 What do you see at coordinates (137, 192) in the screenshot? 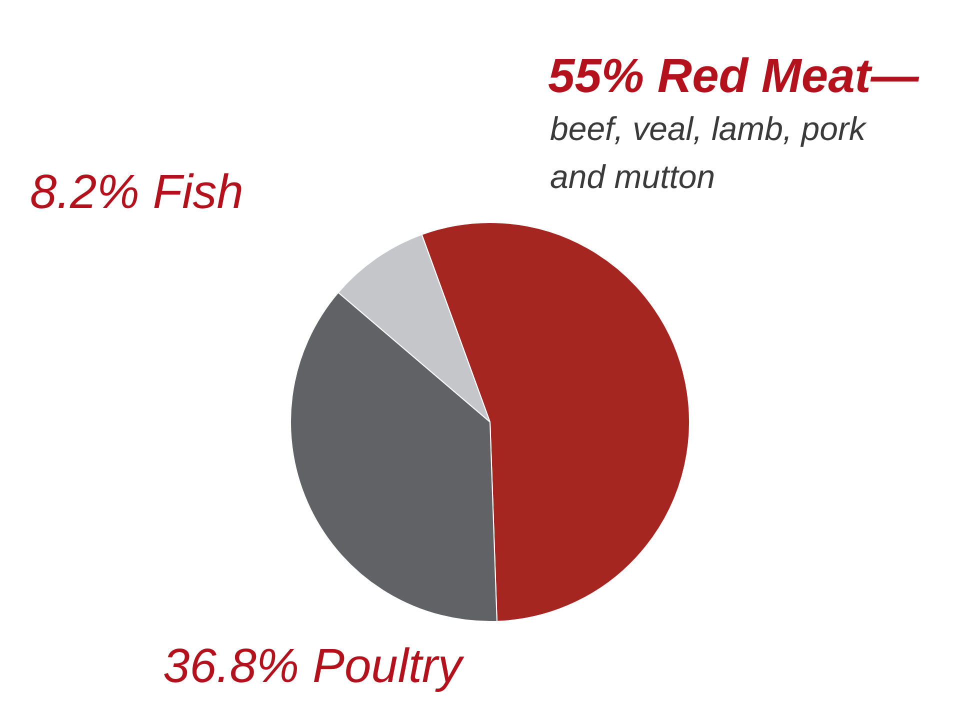
I see `slice-label: 8.2% Fish` at bounding box center [137, 192].